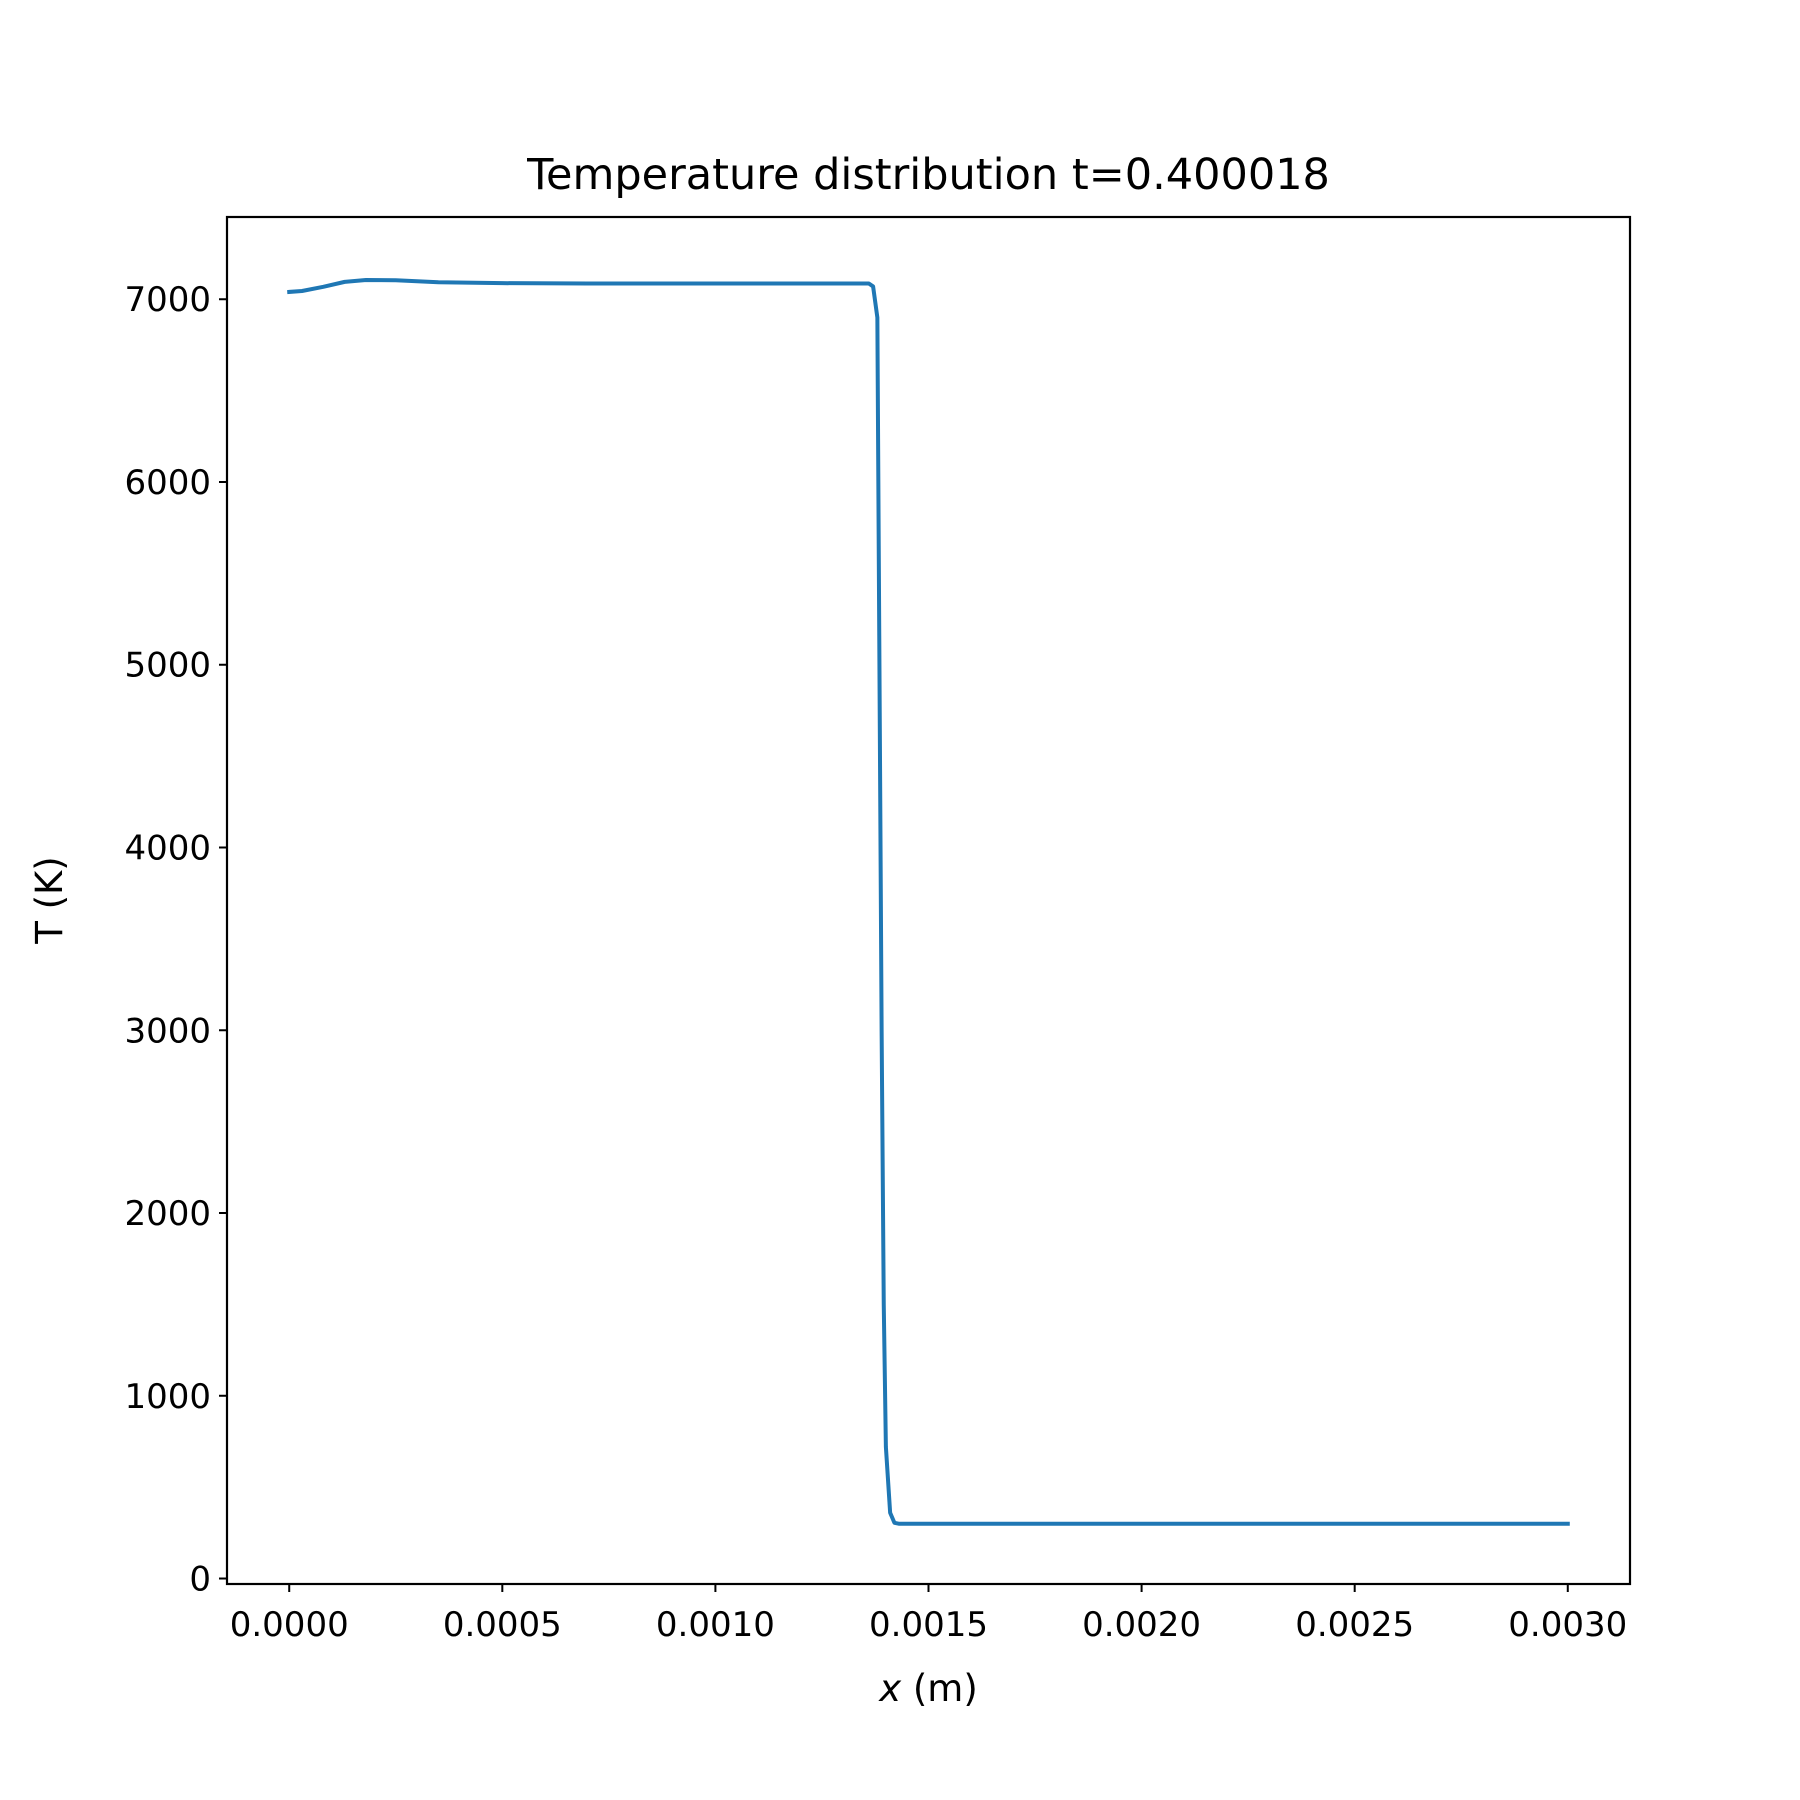 The image size is (1800, 1800). Describe the element at coordinates (167, 1031) in the screenshot. I see `y-tick-label: 3000` at that location.